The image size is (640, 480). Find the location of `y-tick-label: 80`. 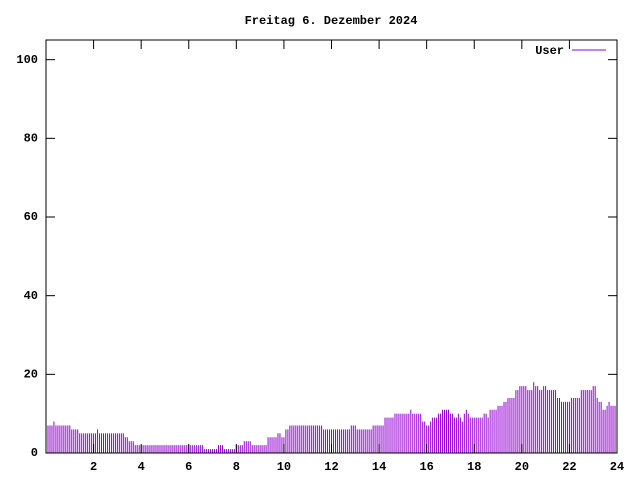

y-tick-label: 80 is located at coordinates (31, 139).